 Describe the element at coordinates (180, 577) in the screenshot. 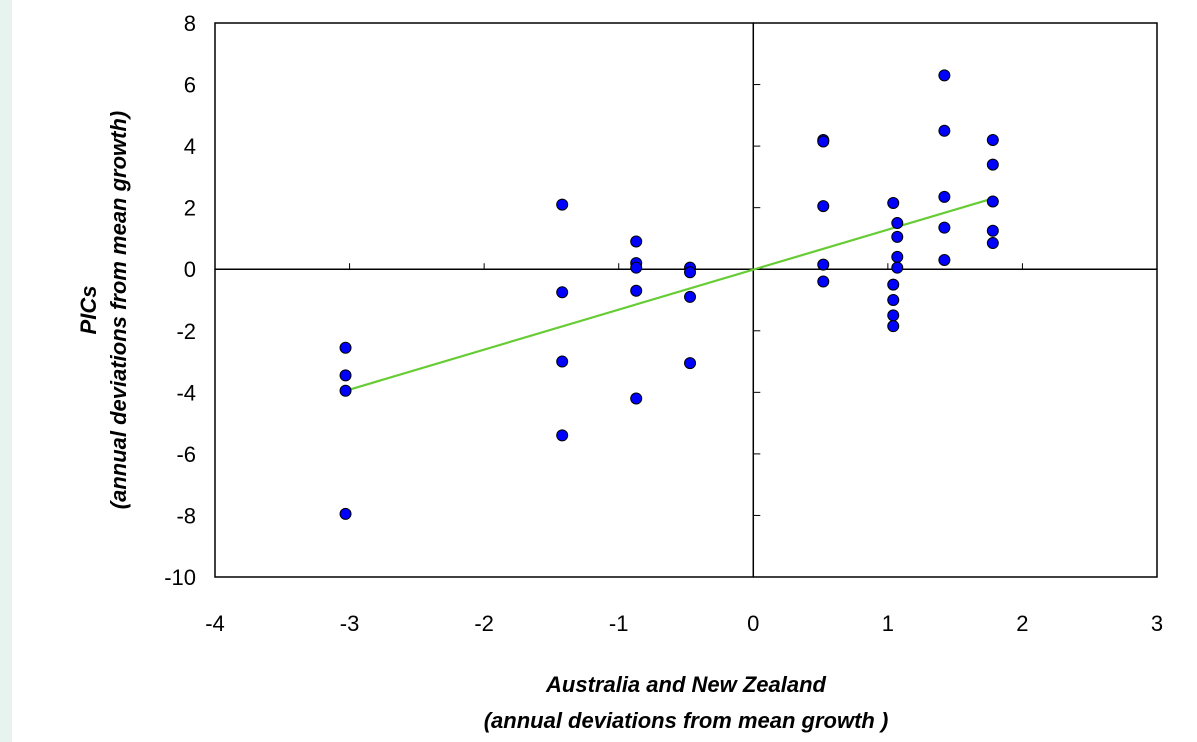

I see `y-tick-label: -10` at that location.